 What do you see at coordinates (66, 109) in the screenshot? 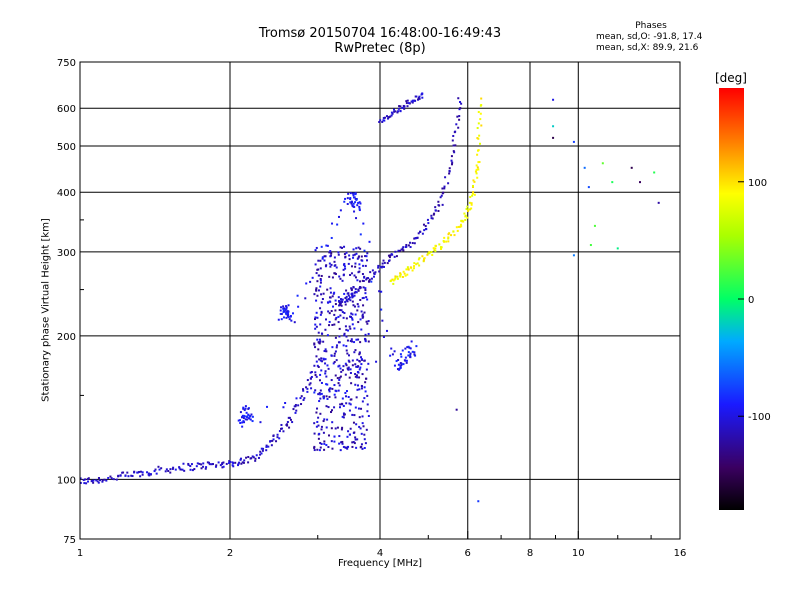
I see `y-tick-label: 600` at bounding box center [66, 109].